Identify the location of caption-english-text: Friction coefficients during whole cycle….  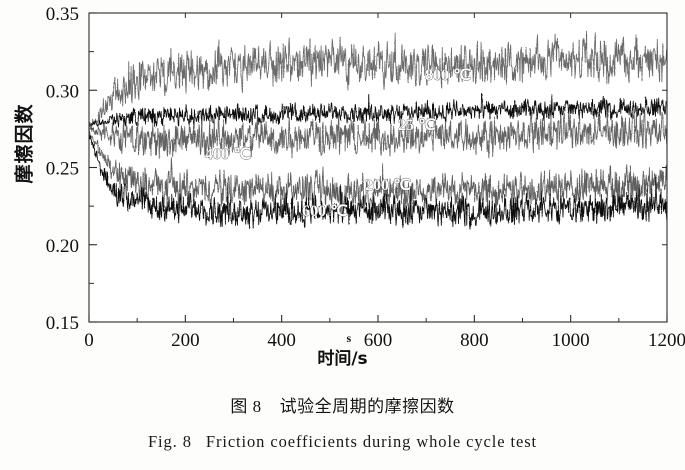
(371, 441).